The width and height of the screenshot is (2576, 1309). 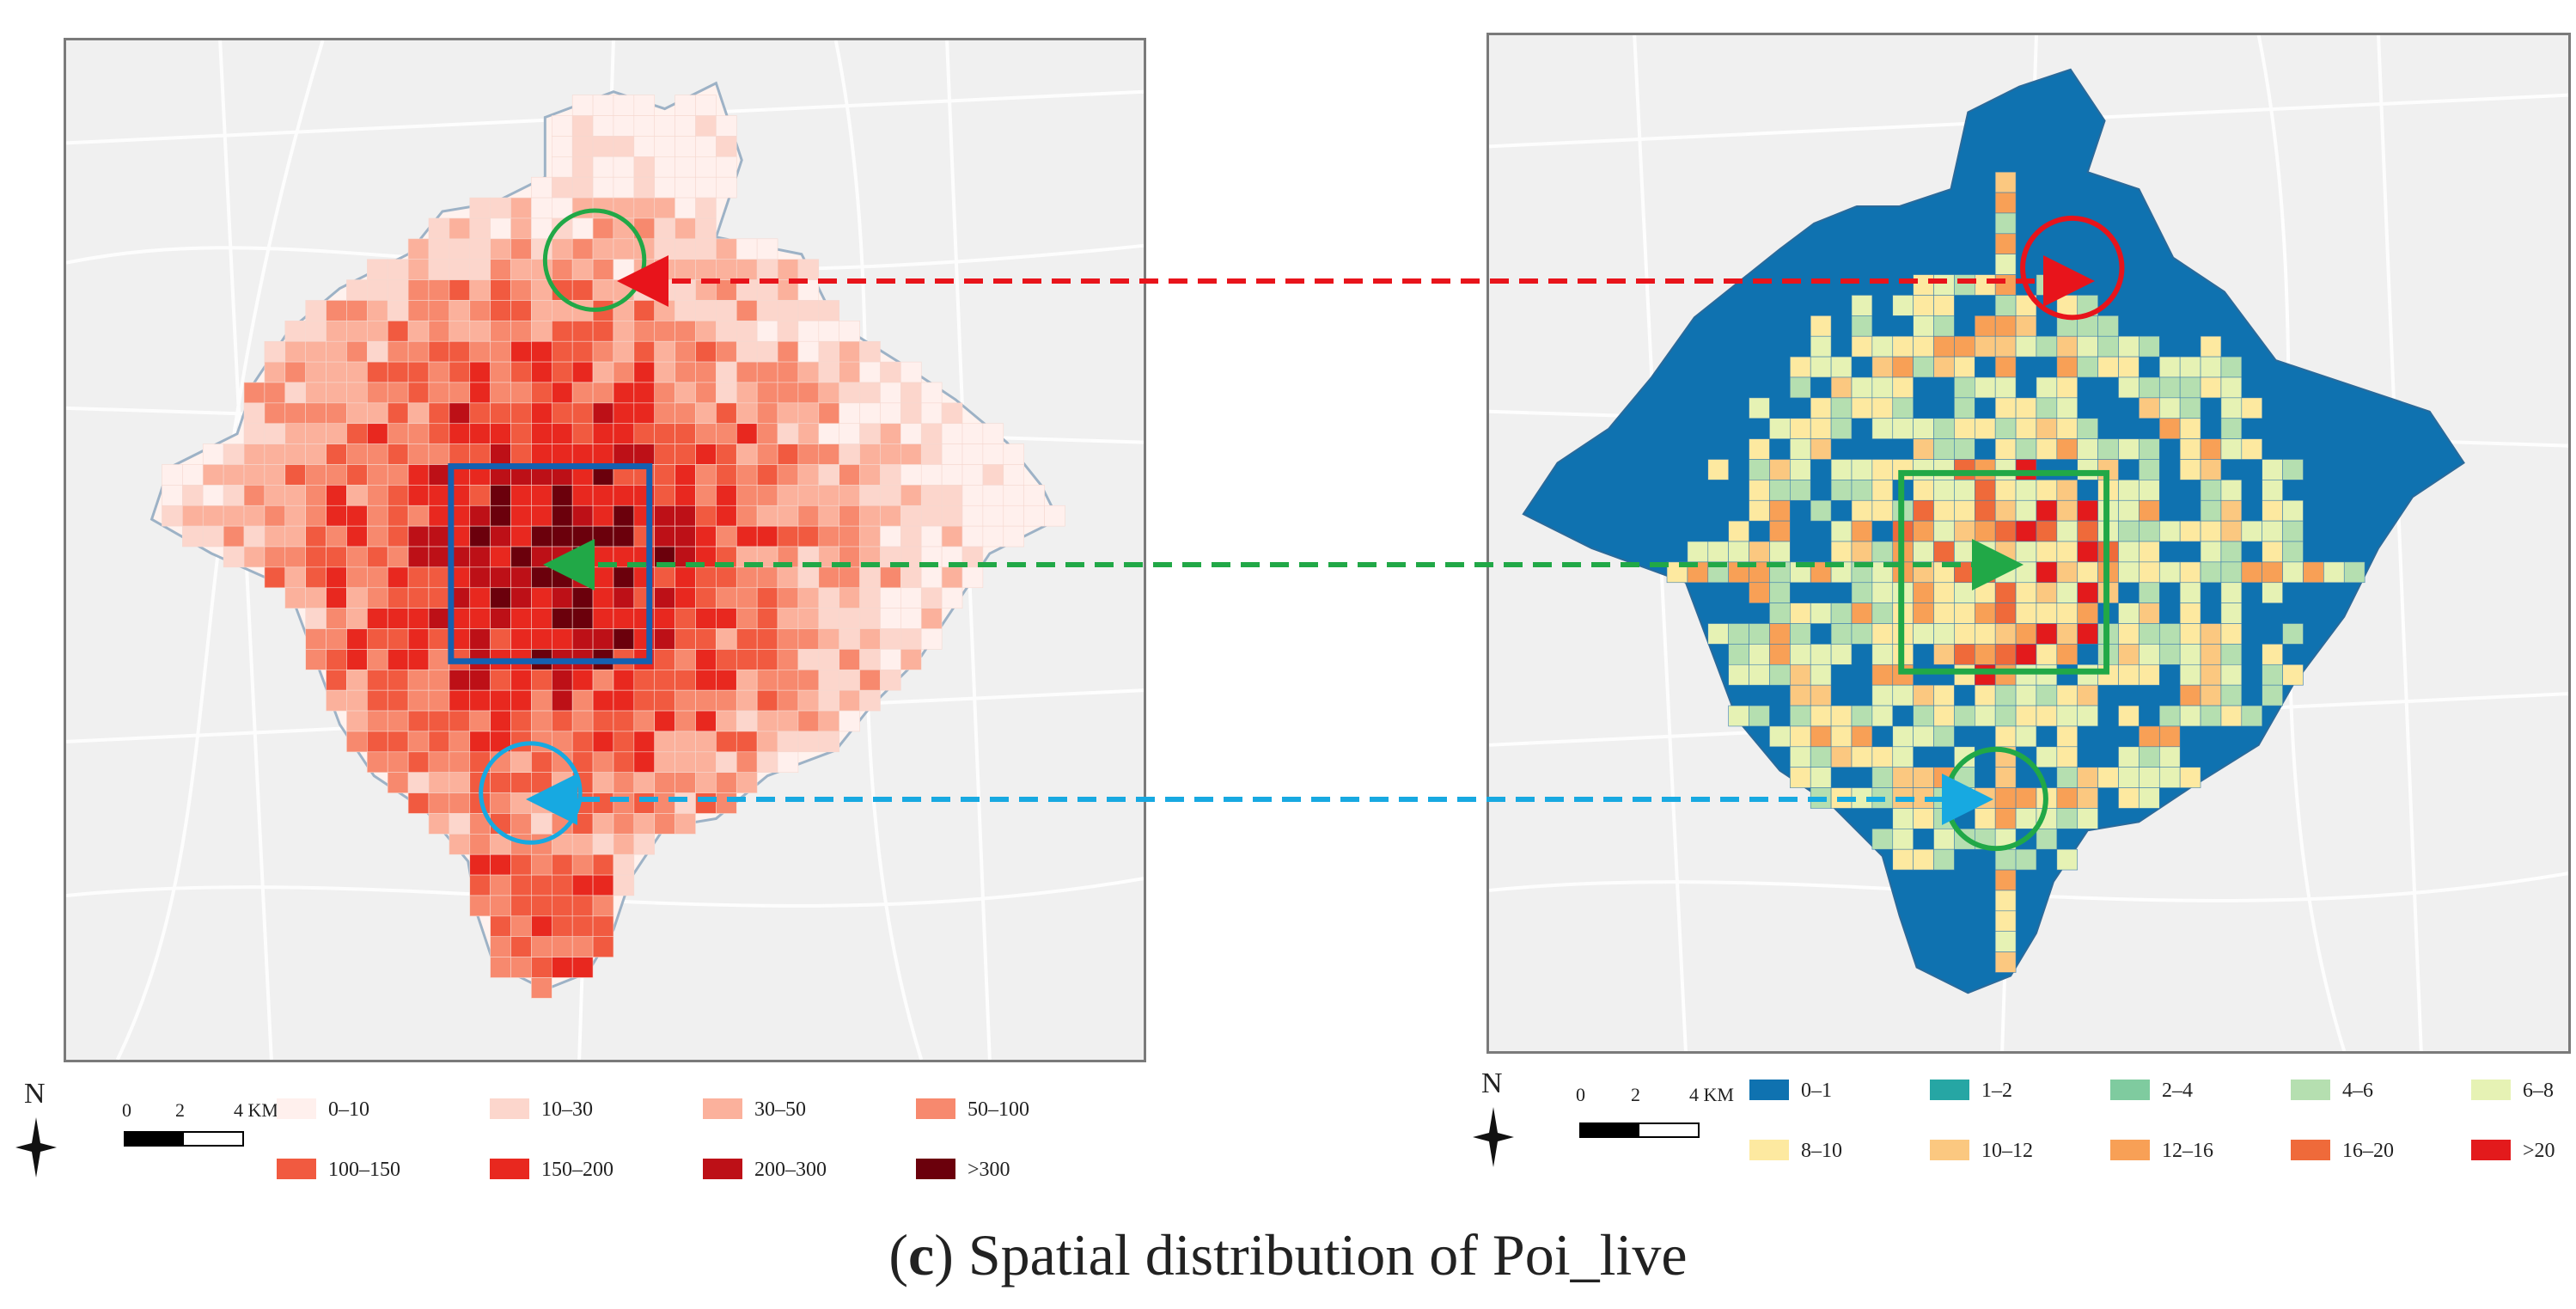 What do you see at coordinates (1320, 1255) in the screenshot?
I see `caption-text: Spatial distribution of Poi_live` at bounding box center [1320, 1255].